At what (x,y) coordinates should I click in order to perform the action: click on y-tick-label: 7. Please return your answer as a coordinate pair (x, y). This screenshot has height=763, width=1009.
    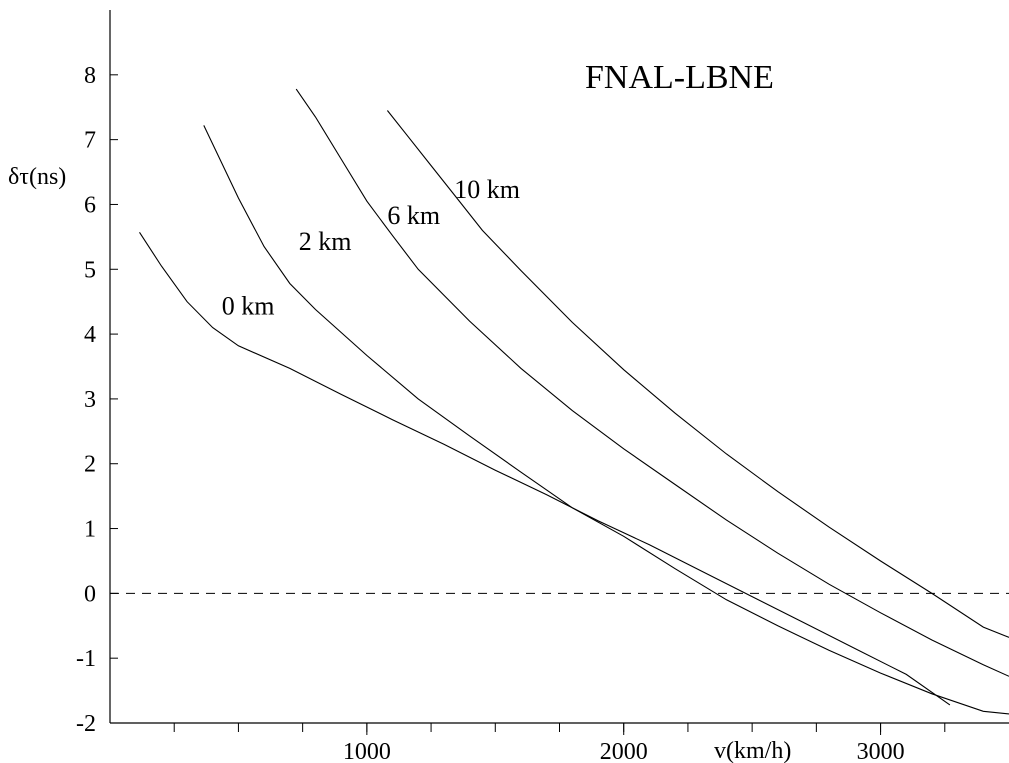
    Looking at the image, I should click on (90, 141).